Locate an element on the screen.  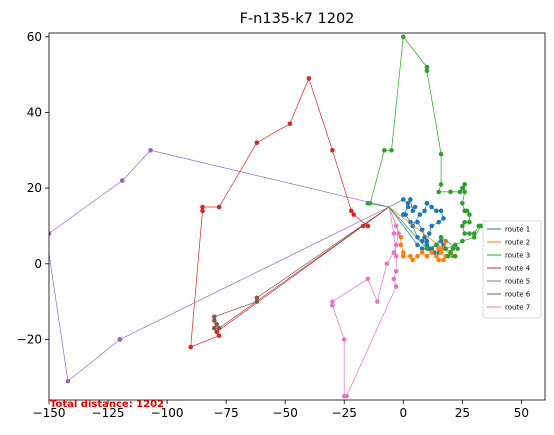
y-tick-label: 60 is located at coordinates (34, 37).